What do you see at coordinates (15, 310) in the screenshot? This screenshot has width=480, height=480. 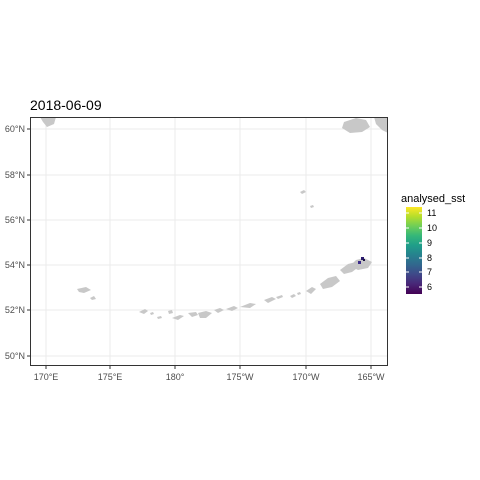 I see `y-tick-label: 52°N` at bounding box center [15, 310].